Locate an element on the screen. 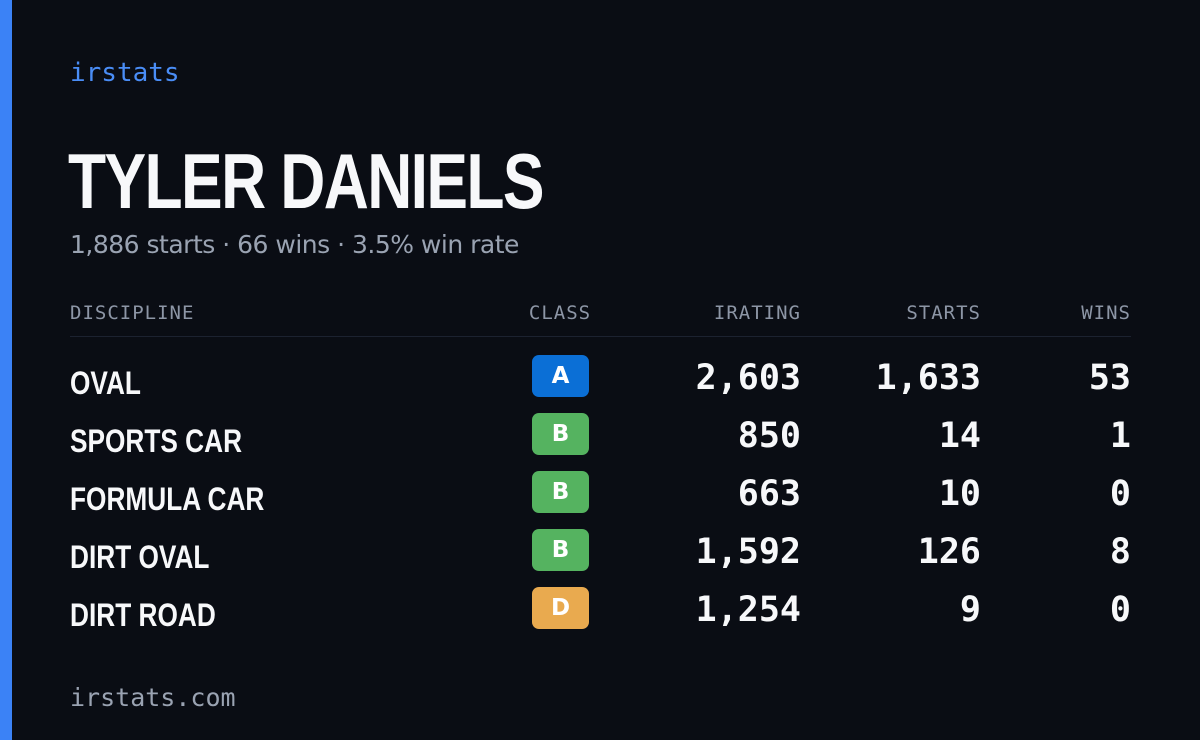 The height and width of the screenshot is (740, 1200). driver-summary: 1,886 starts · 66 wins · 3.5% win rate is located at coordinates (294, 244).